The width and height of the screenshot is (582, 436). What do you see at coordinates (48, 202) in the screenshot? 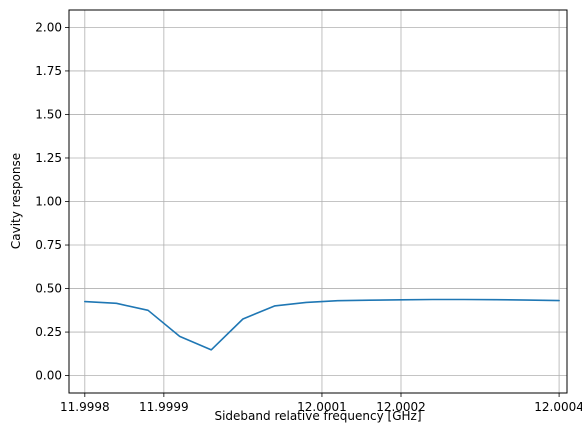
I see `y-tick-label: 1.00` at bounding box center [48, 202].